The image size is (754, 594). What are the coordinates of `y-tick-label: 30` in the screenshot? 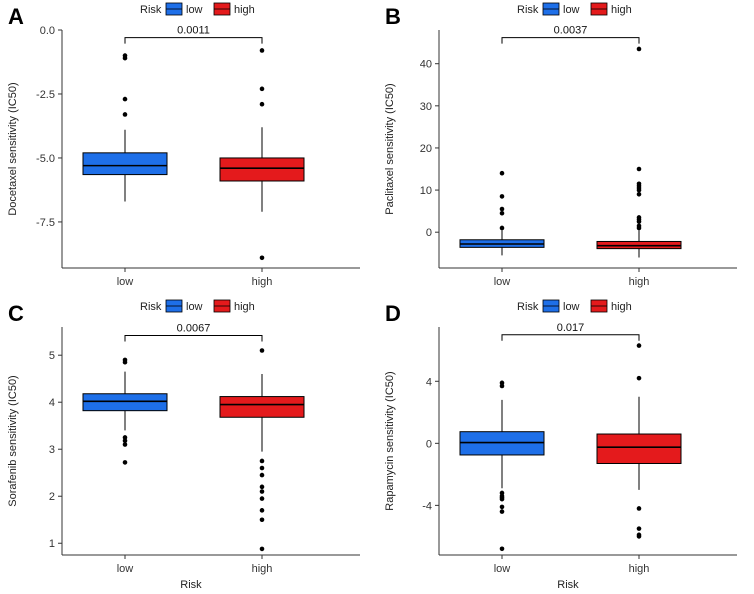 It's located at (426, 107).